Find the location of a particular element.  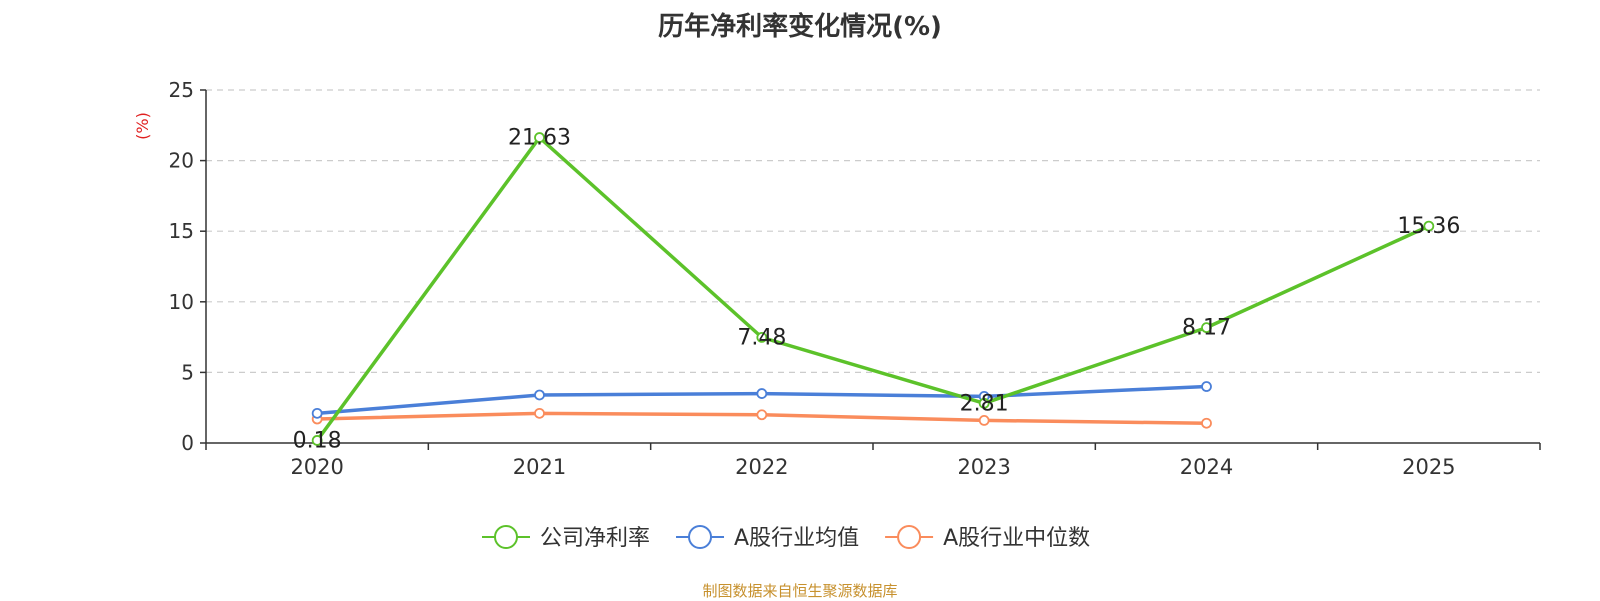

data-label: 2.81 is located at coordinates (984, 403).